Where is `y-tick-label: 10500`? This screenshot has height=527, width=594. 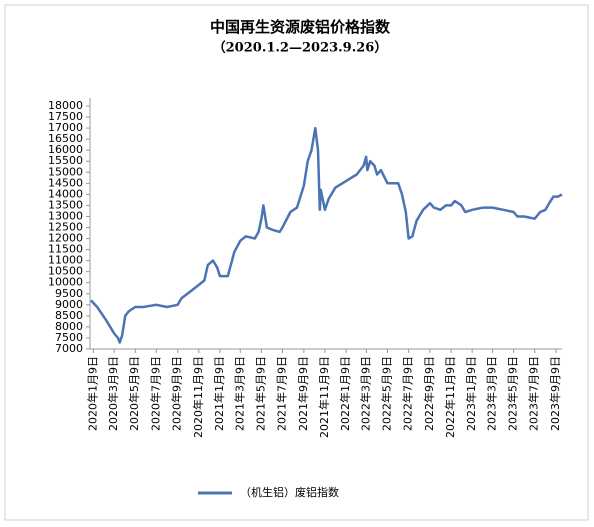
y-tick-label: 10500 is located at coordinates (65, 271).